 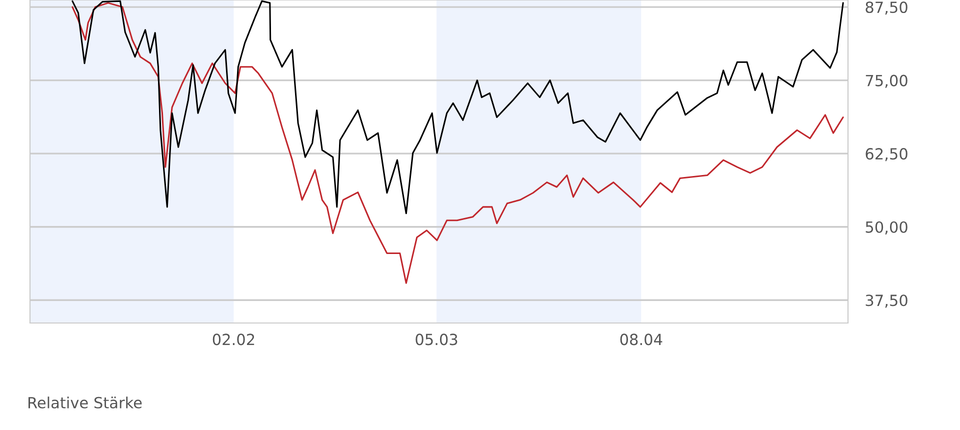 What do you see at coordinates (233, 340) in the screenshot?
I see `x-tick-label: 02.02` at bounding box center [233, 340].